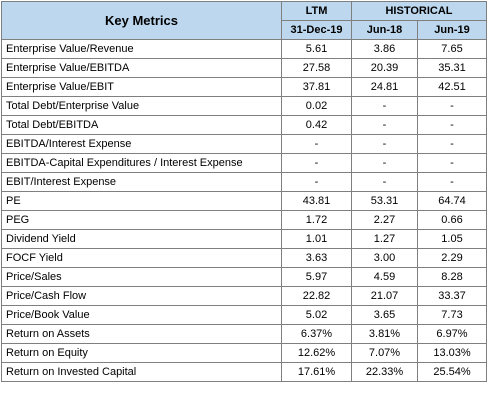  I want to click on jun19-value: 42.51, so click(452, 87).